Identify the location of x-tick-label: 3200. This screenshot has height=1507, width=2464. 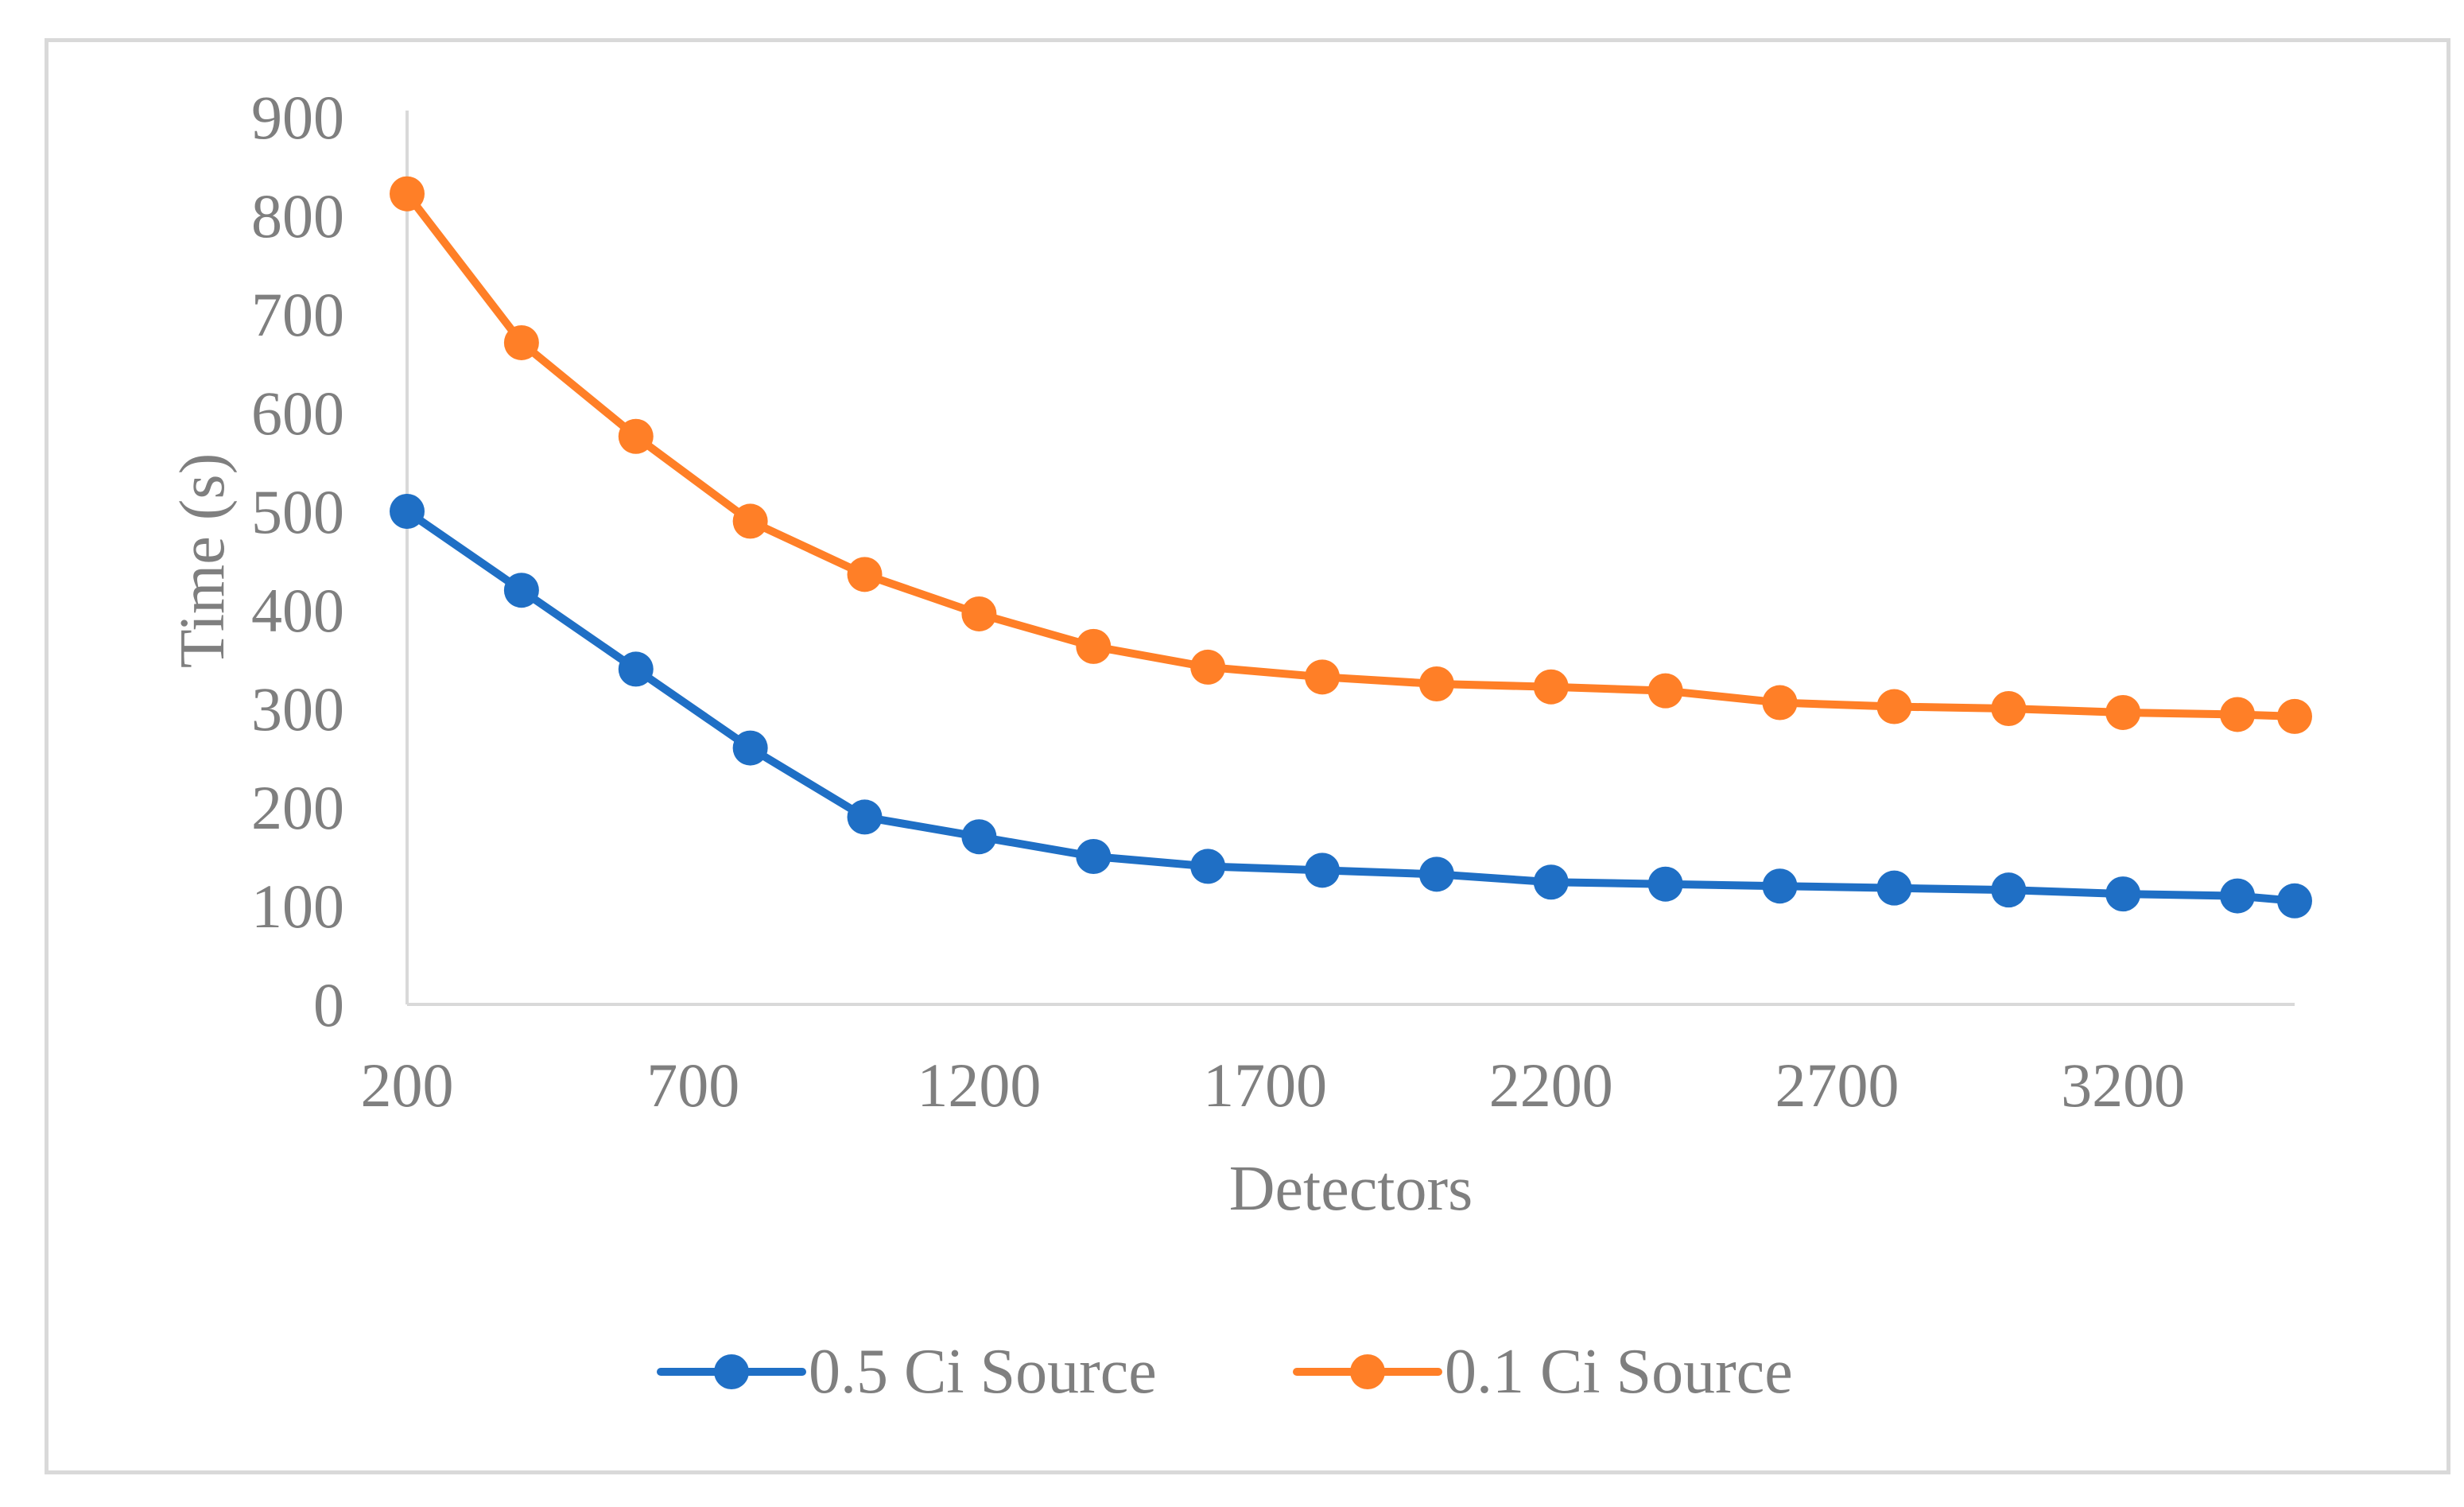
(2123, 1085).